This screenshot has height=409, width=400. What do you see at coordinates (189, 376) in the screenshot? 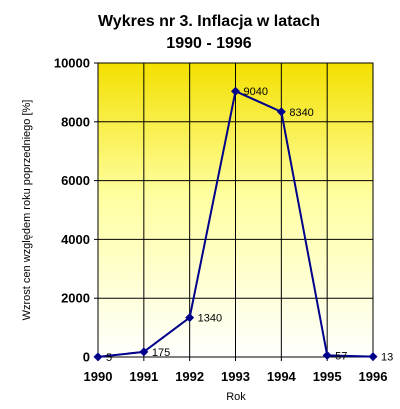
I see `x-tick-label: 1992` at bounding box center [189, 376].